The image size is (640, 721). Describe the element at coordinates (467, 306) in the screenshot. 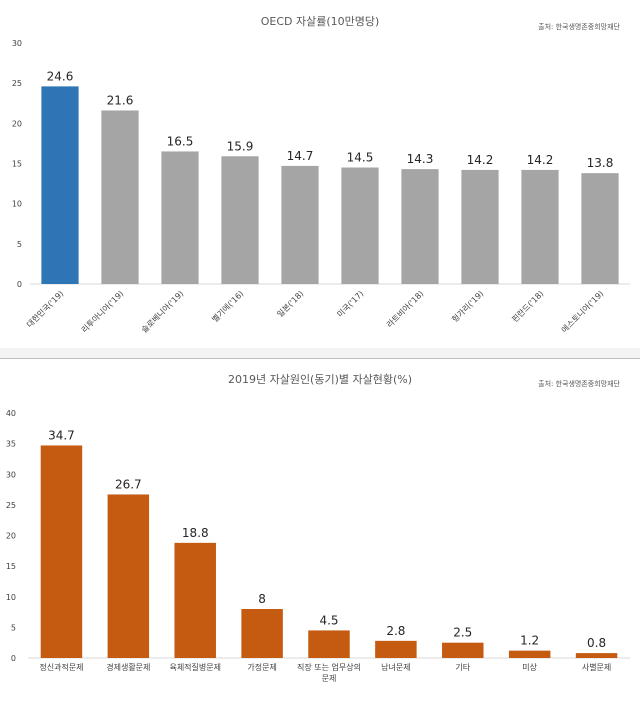

I see `x-tick-label: 헝가리('19)` at that location.